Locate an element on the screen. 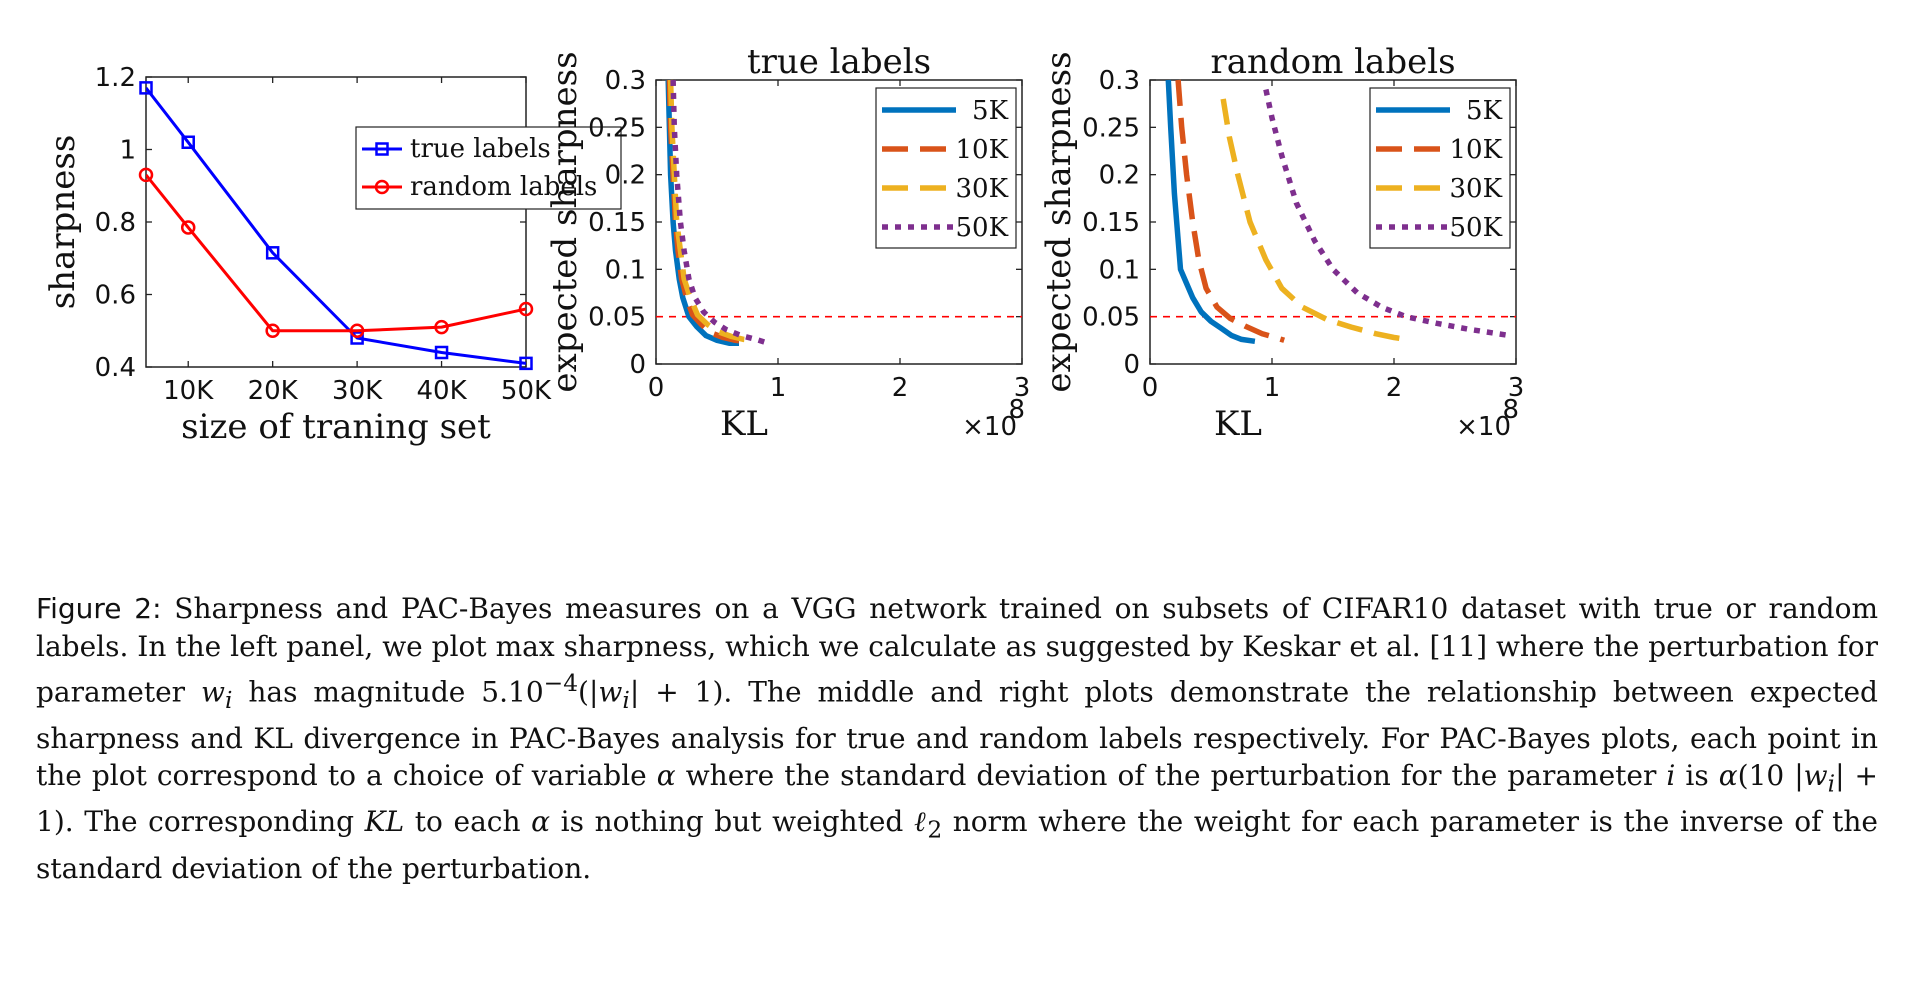 The height and width of the screenshot is (988, 1914). plot-frame is located at coordinates (336, 222).